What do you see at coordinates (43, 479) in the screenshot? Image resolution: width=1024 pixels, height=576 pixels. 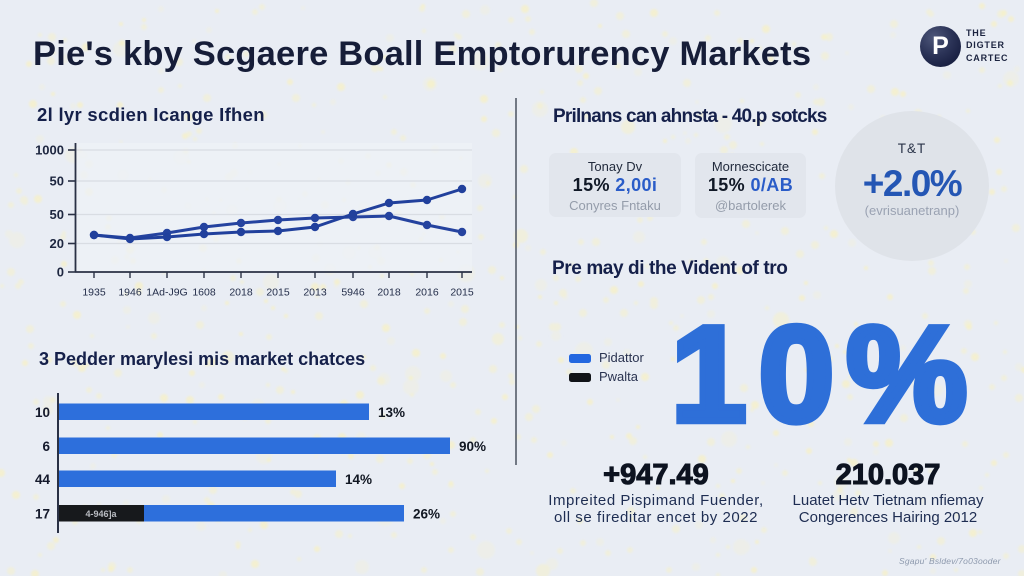 I see `svg-text: 44` at bounding box center [43, 479].